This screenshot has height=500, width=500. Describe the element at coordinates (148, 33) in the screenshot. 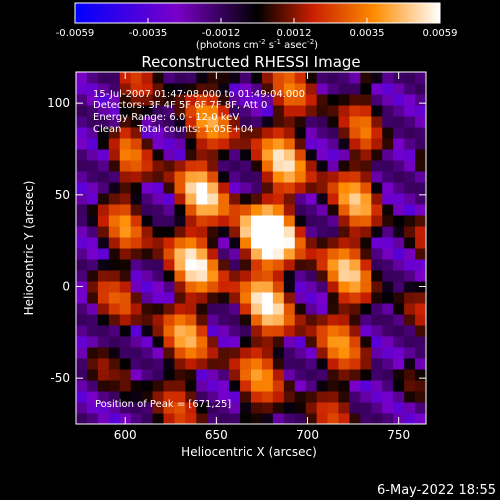

I see `colorbar-tick-label: -0.0035` at that location.